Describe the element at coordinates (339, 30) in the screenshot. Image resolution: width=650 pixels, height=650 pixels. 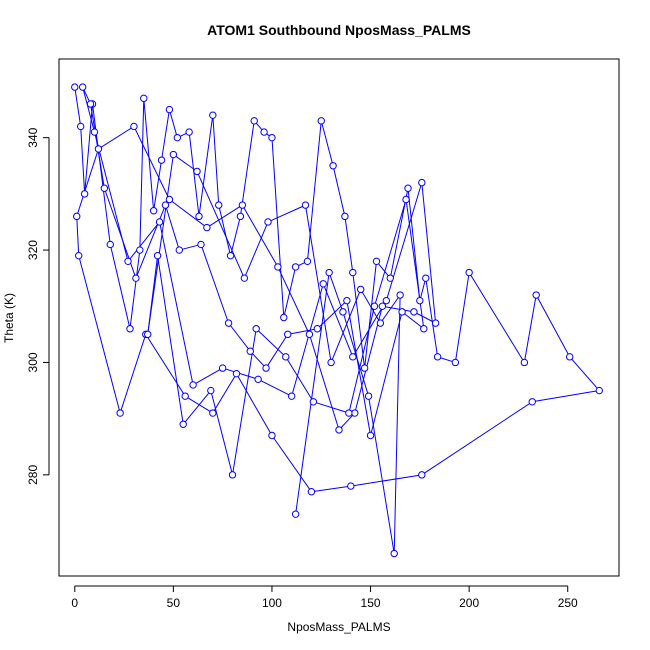
I see `chart-title: ATOM1 Southbound NposMass_PALMS` at that location.